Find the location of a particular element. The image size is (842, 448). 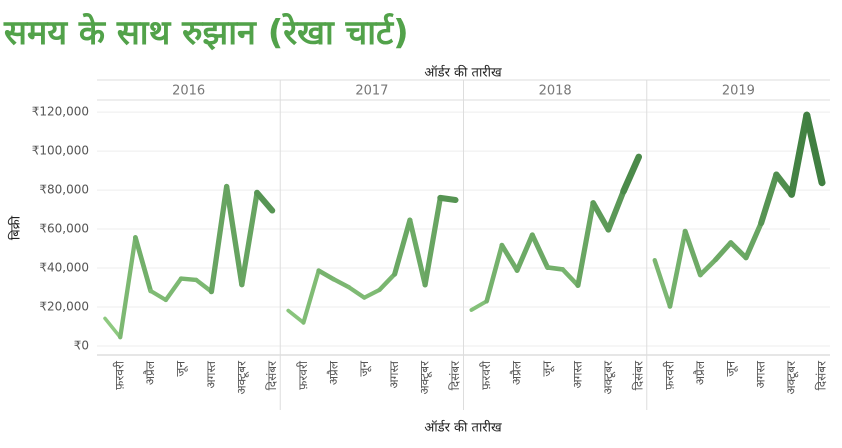

y-axis-title: बिक्री is located at coordinates (16, 227).